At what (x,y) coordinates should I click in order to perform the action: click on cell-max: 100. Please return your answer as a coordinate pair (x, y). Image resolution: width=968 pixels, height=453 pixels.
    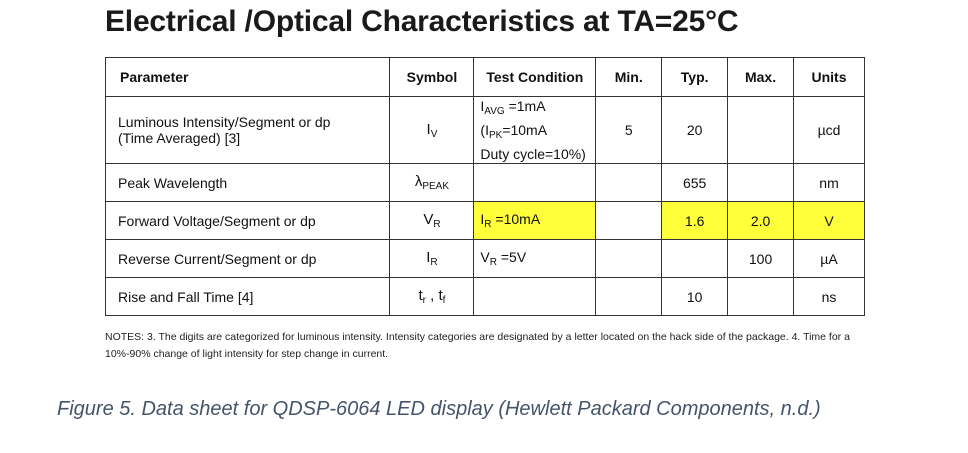
    Looking at the image, I should click on (761, 258).